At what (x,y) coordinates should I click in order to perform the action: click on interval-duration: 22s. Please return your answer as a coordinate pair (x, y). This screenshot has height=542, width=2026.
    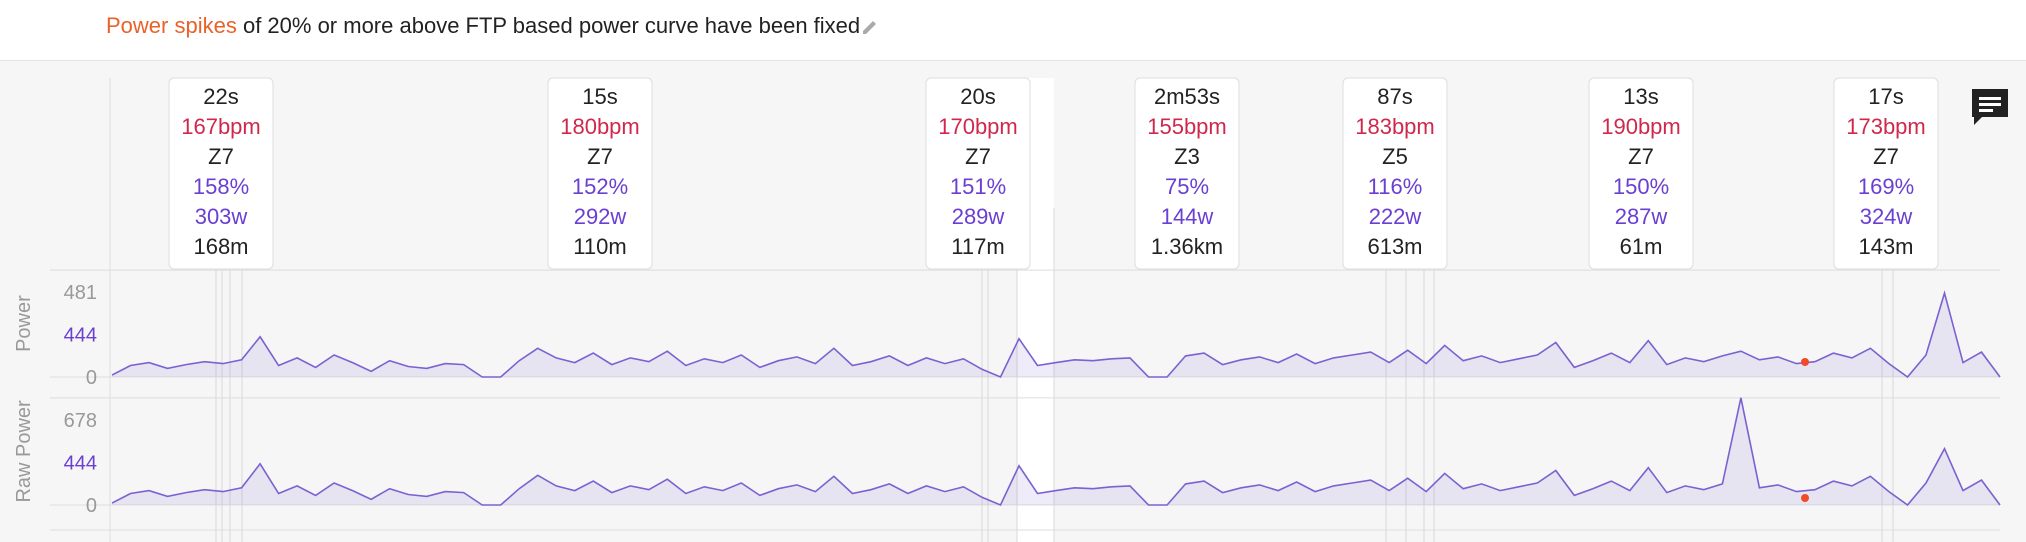
    Looking at the image, I should click on (220, 96).